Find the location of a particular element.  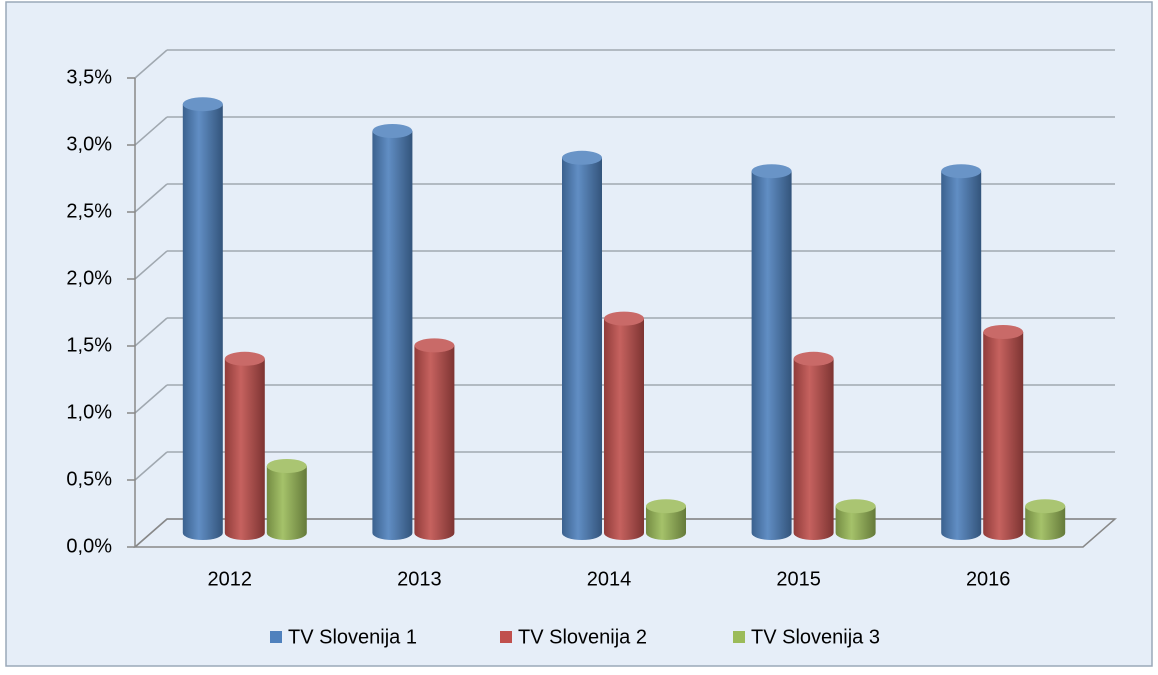

y-tick-label: 0,5% is located at coordinates (89, 479).